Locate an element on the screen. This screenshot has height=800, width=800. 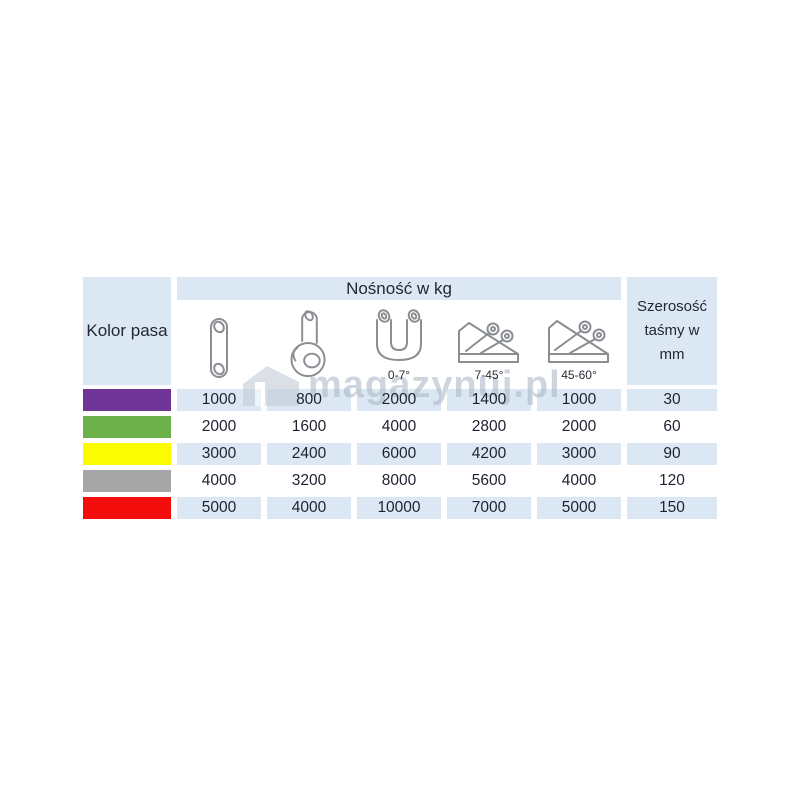
table-header: Kolor pasa Nośność w kg is located at coordinates (401, 331).